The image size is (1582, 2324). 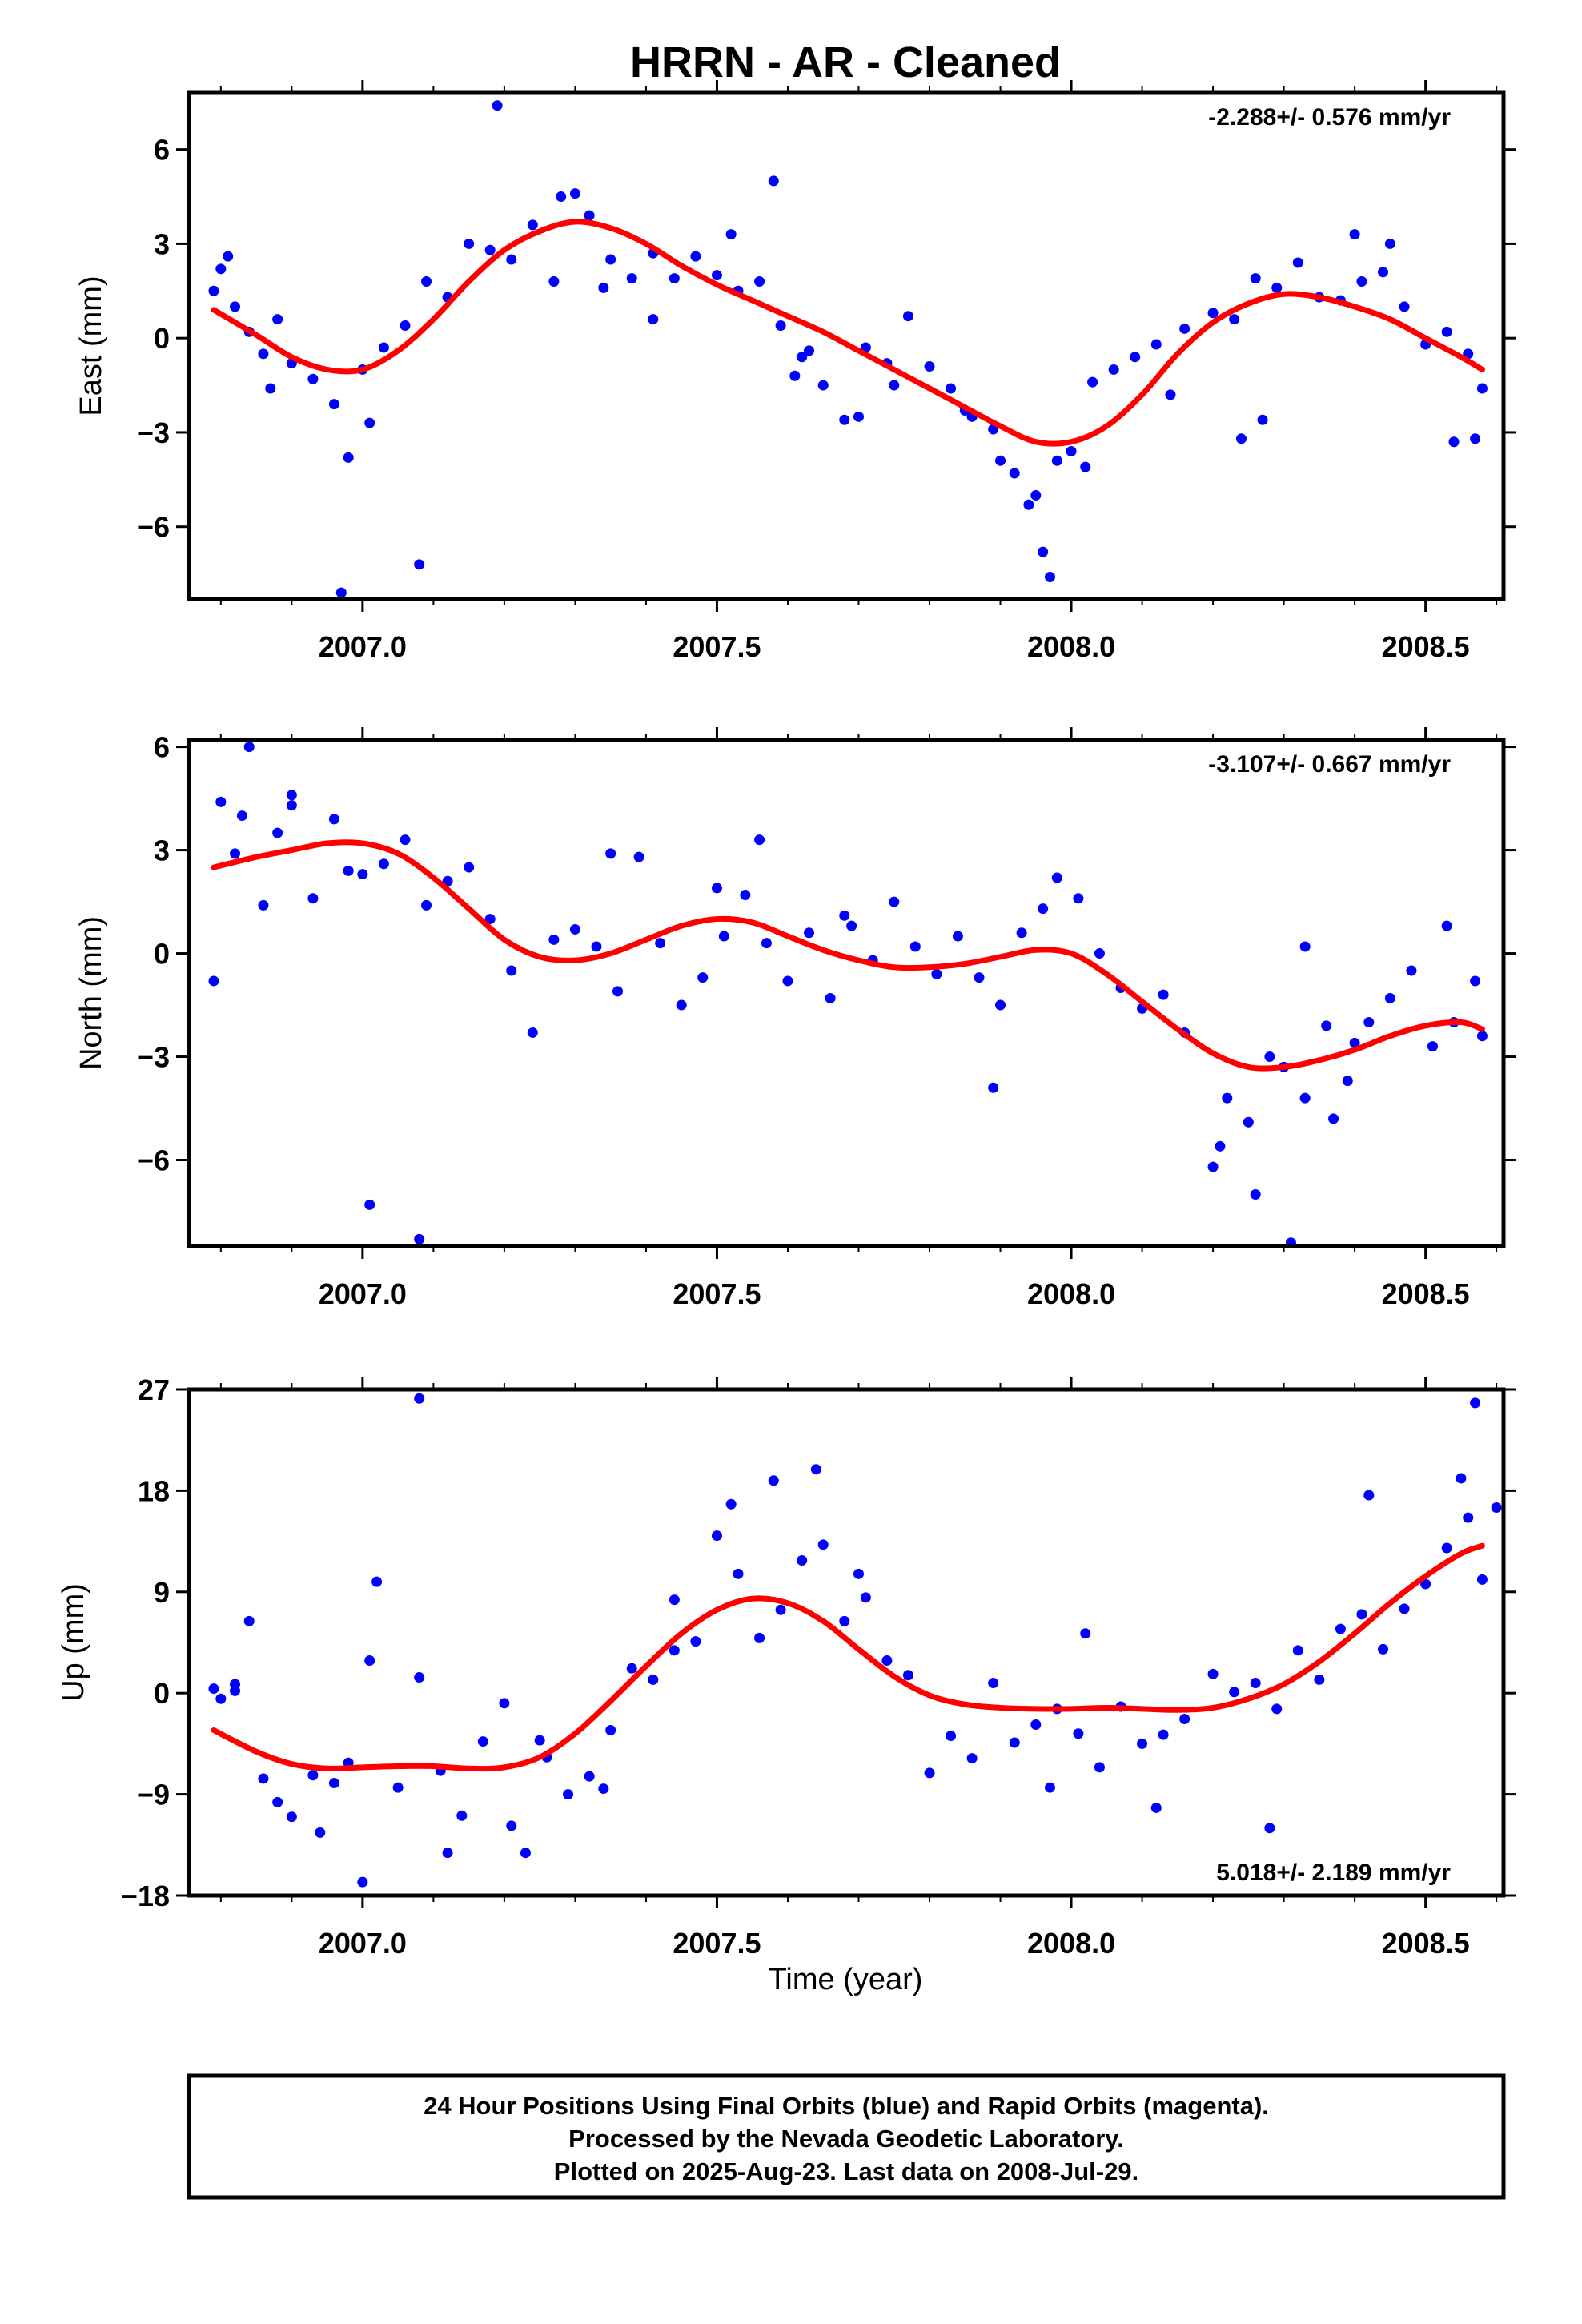 What do you see at coordinates (363, 1943) in the screenshot?
I see `up-x-tick-label: 2007.0` at bounding box center [363, 1943].